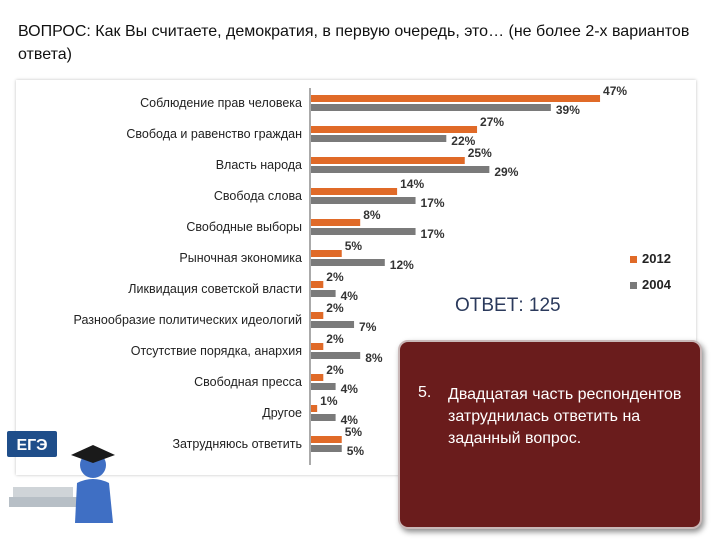  I want to click on category-label: Соблюдение прав человека, so click(221, 103).